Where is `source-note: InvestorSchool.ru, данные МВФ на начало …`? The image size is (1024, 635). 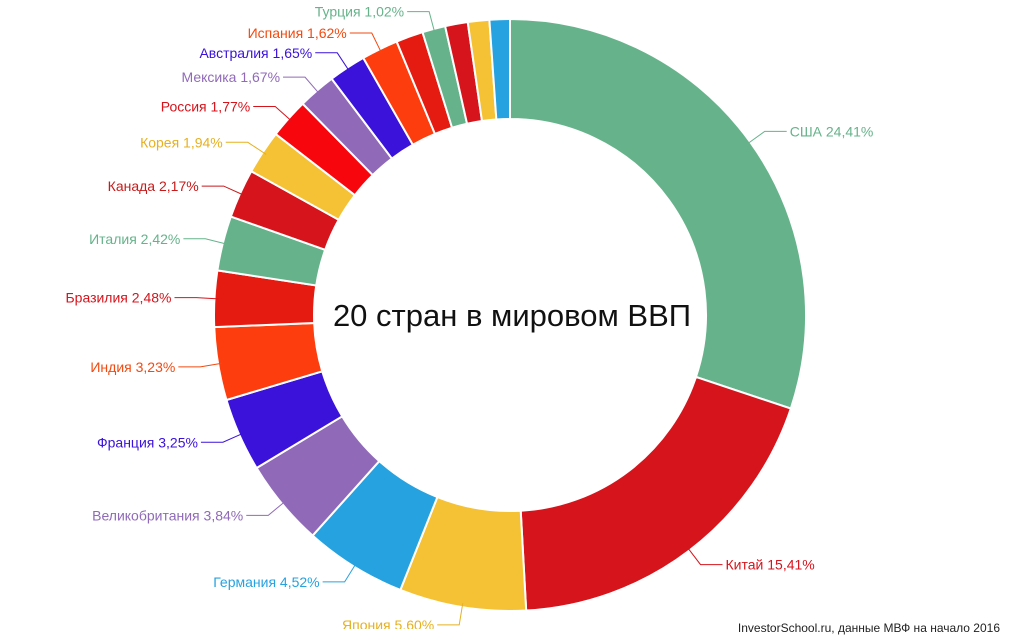 source-note: InvestorSchool.ru, данные МВФ на начало … is located at coordinates (868, 628).